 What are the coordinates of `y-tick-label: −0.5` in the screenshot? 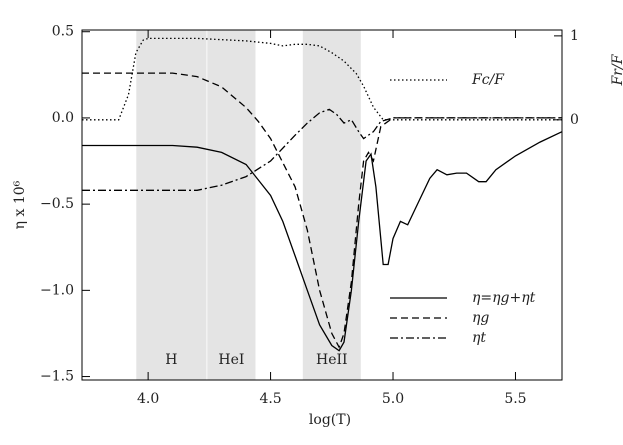 It's located at (57, 204).